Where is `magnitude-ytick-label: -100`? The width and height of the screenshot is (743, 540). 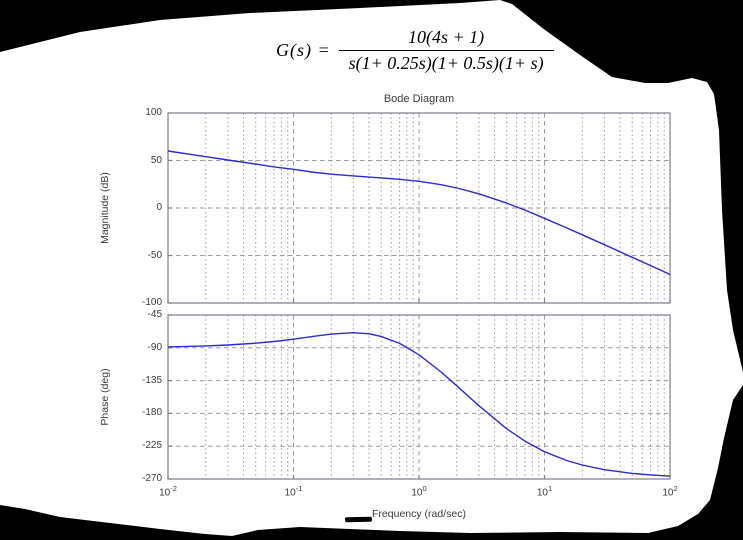
magnitude-ytick-label: -100 is located at coordinates (151, 302).